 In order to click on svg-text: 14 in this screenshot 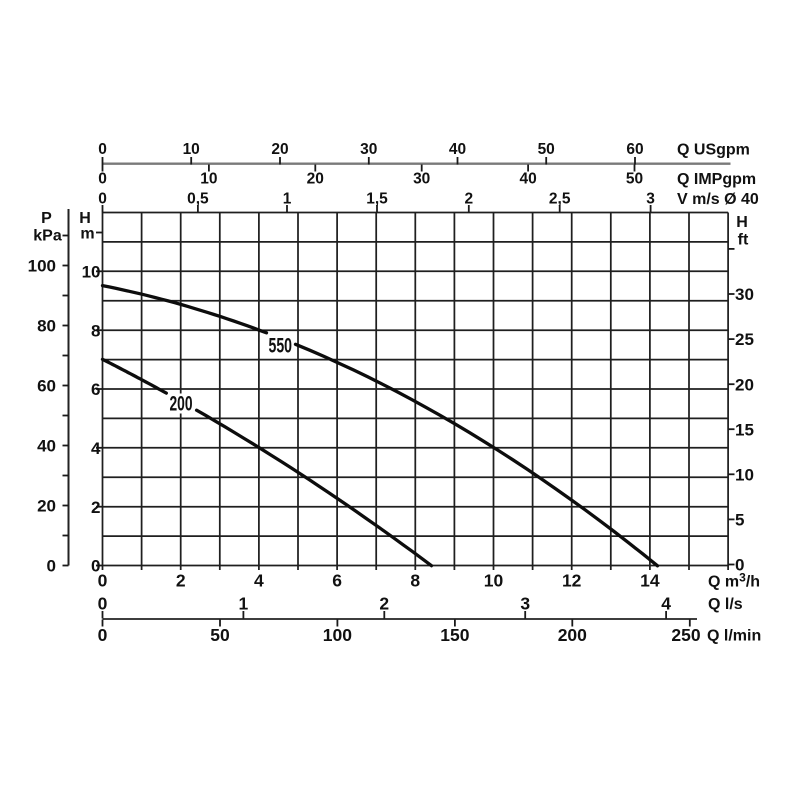, I will do `click(650, 580)`.